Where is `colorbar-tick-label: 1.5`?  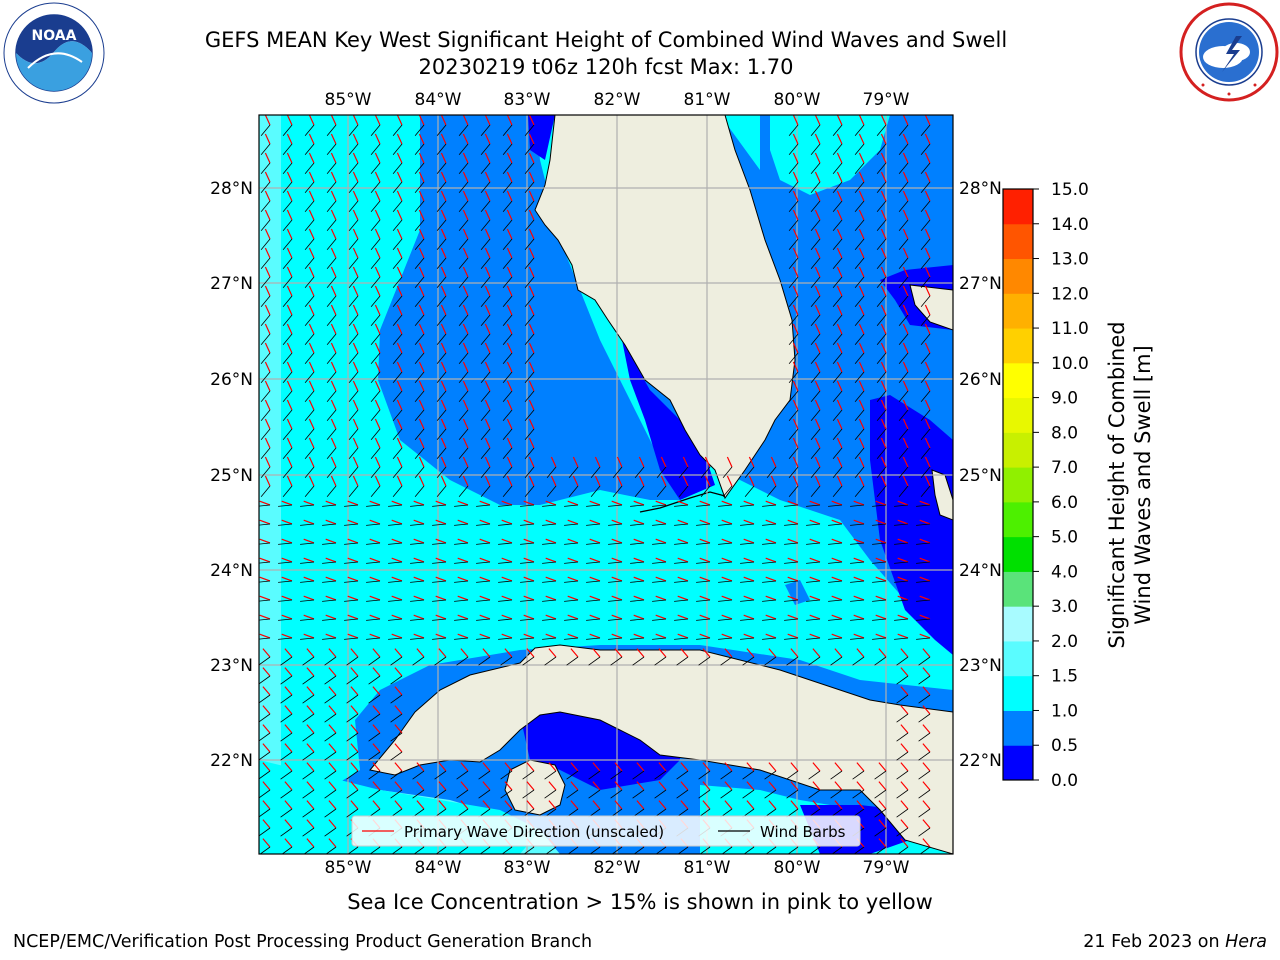
colorbar-tick-label: 1.5 is located at coordinates (1064, 677).